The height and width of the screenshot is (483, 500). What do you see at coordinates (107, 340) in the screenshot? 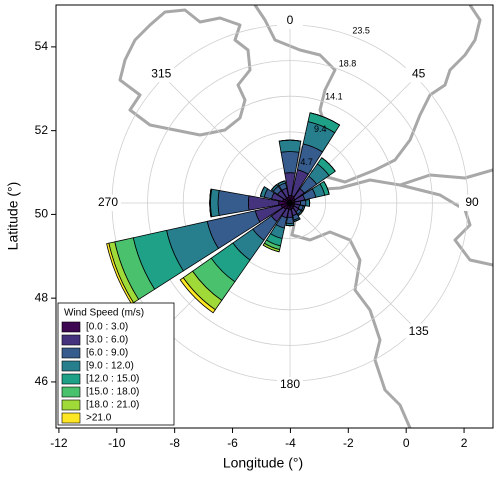
I see `legend-label: [3.0 : 6.0)` at bounding box center [107, 340].